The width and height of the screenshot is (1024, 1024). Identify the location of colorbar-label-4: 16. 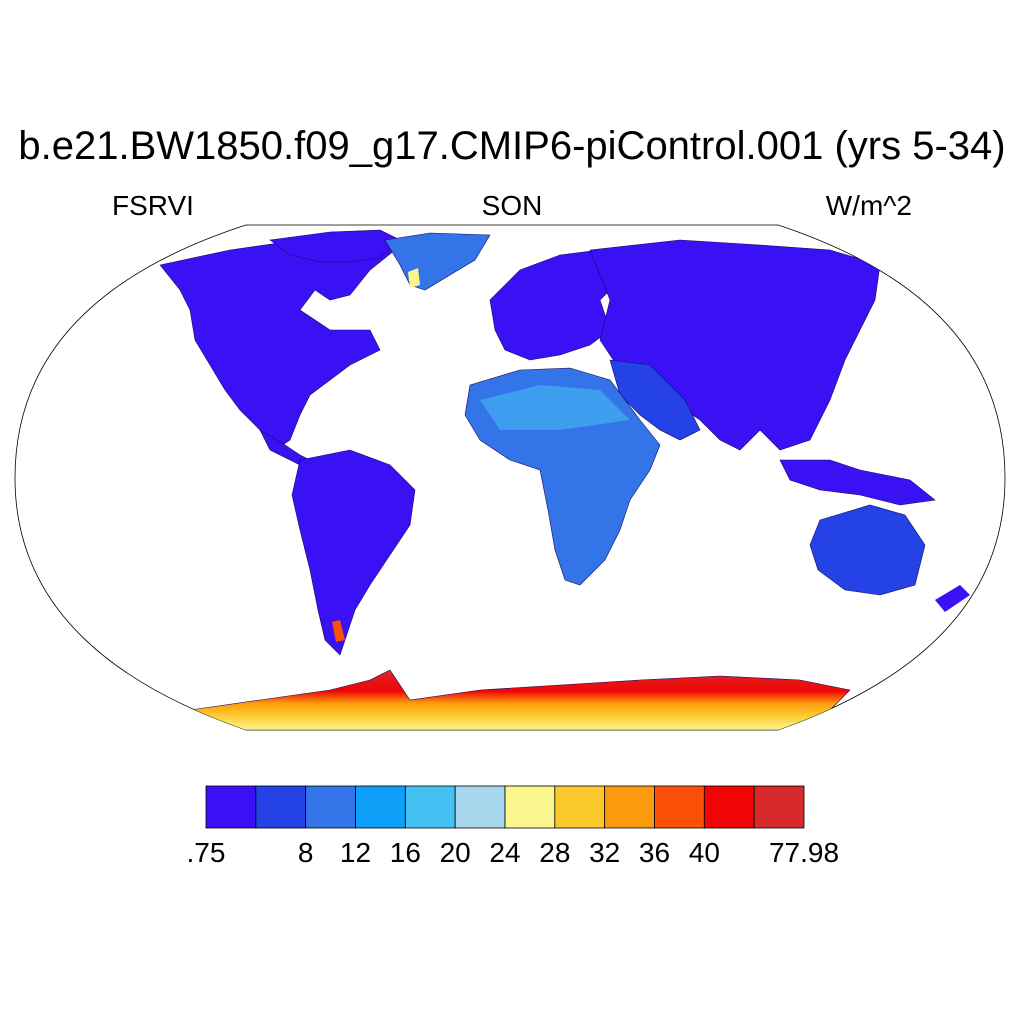
(405, 852).